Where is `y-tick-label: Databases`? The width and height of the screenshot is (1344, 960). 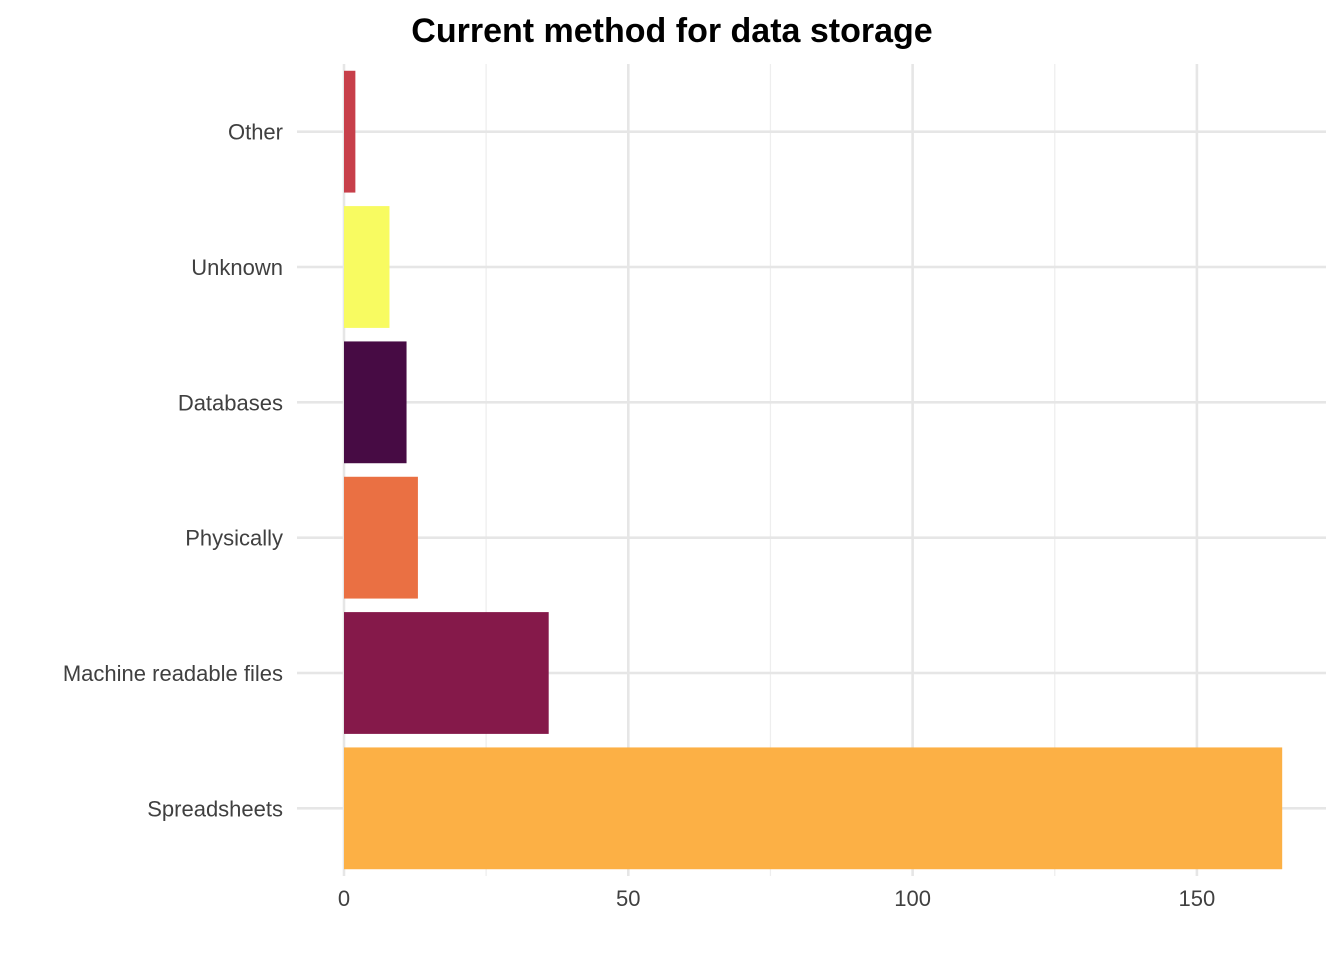
y-tick-label: Databases is located at coordinates (230, 402).